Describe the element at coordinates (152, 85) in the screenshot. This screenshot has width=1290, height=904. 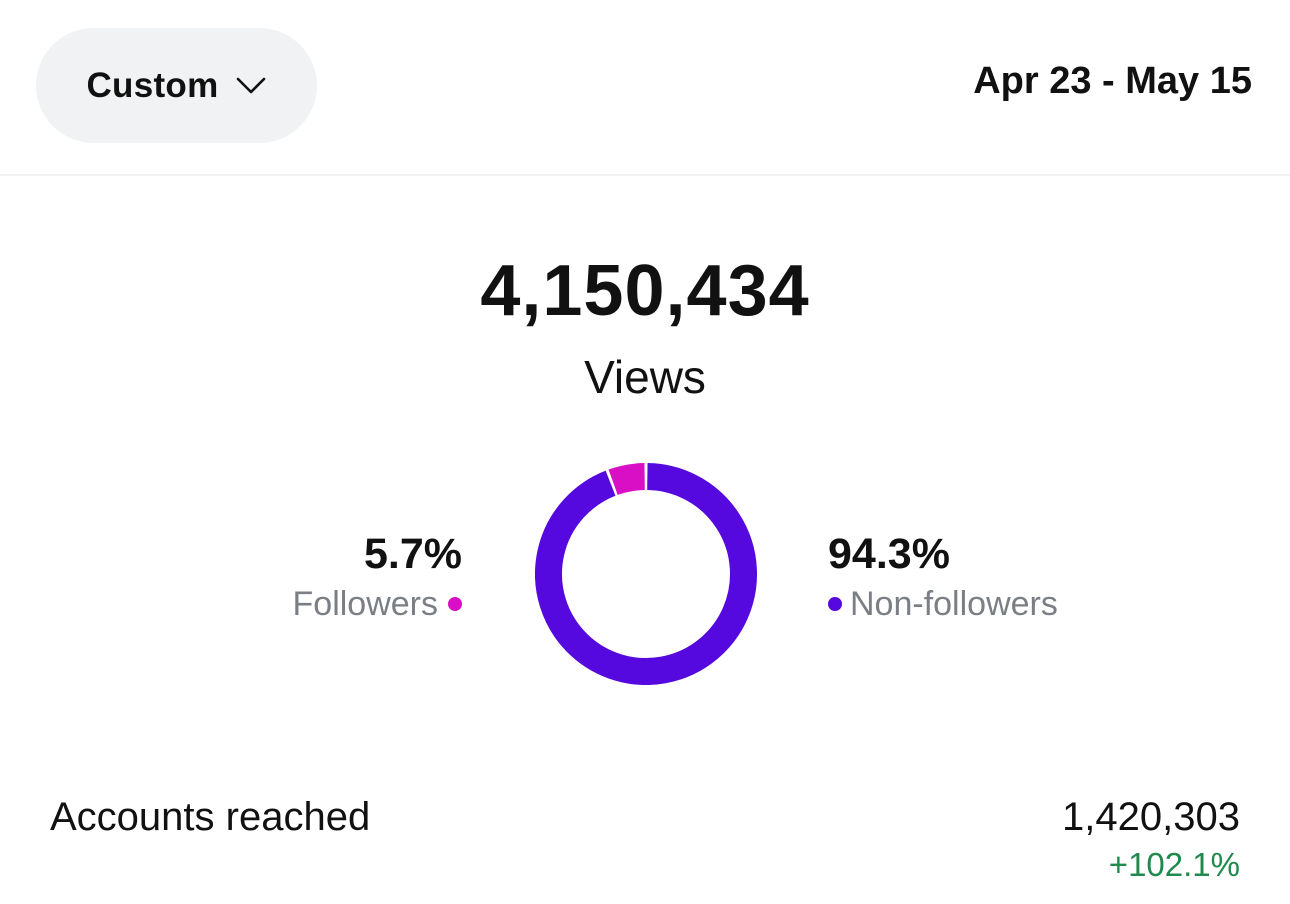
I see `range-selector-label: Custom` at that location.